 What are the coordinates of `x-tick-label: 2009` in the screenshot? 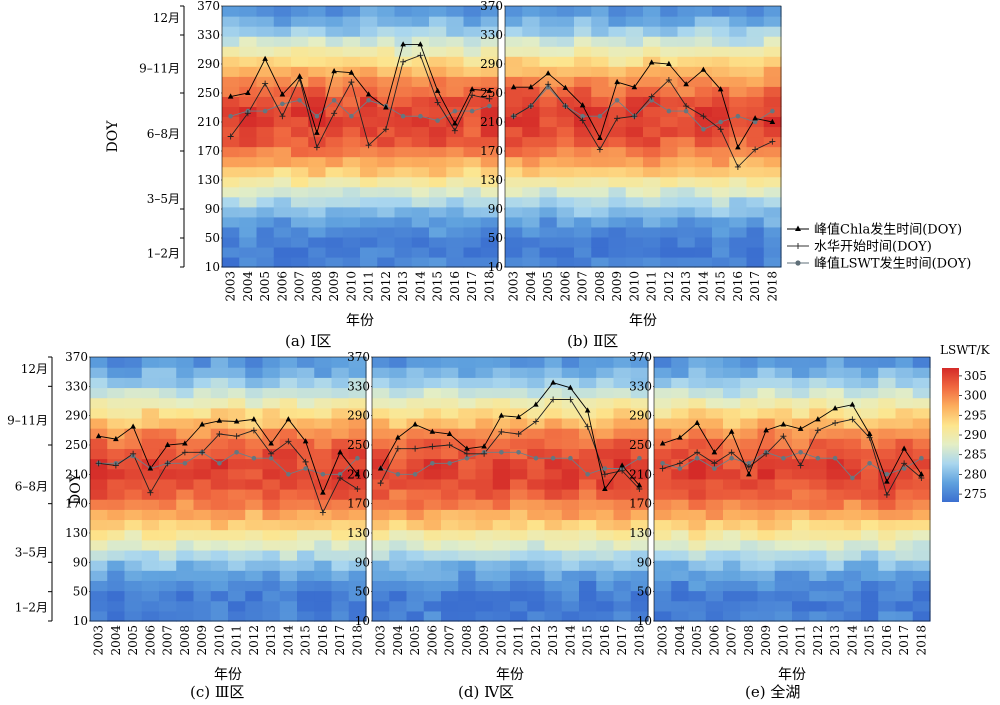 It's located at (484, 640).